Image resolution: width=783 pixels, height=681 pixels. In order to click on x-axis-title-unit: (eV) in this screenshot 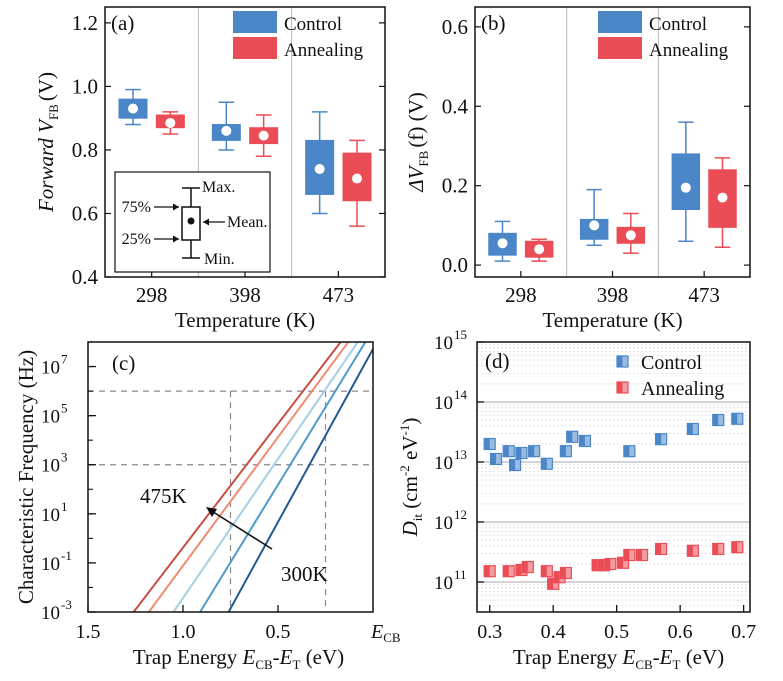, I will do `click(322, 657)`.